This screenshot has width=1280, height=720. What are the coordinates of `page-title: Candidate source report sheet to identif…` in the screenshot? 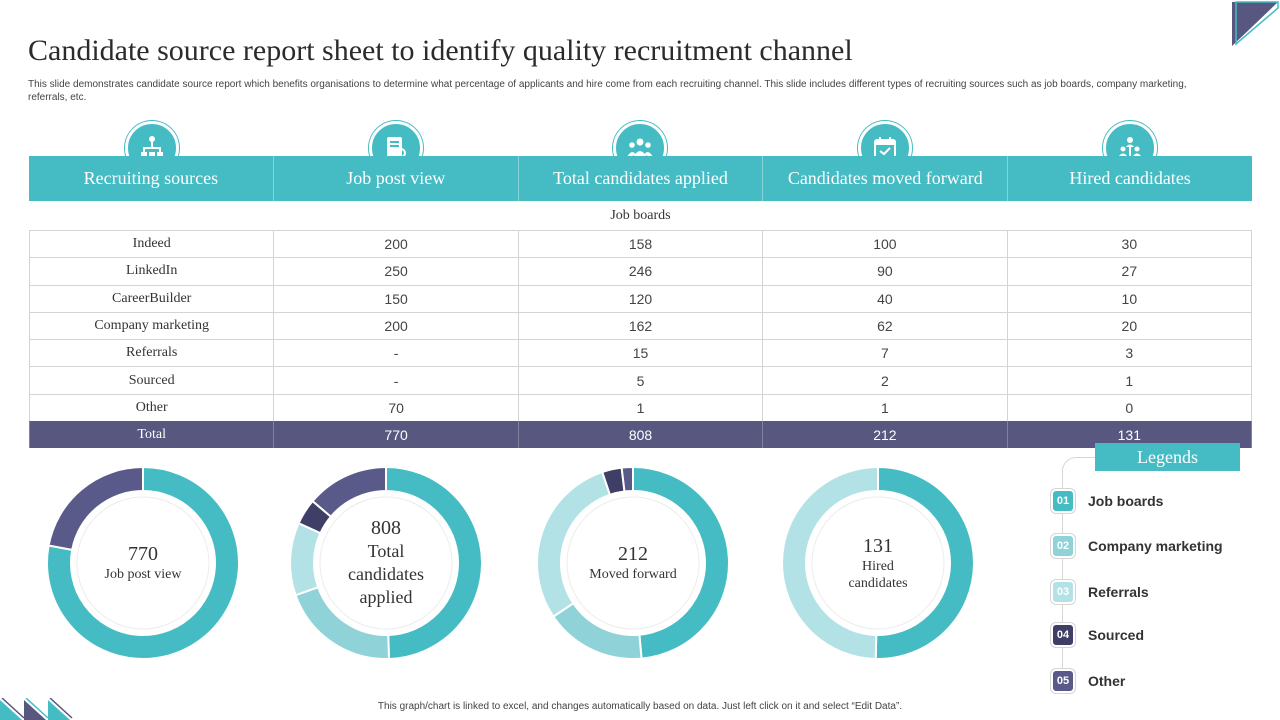 It's located at (440, 50).